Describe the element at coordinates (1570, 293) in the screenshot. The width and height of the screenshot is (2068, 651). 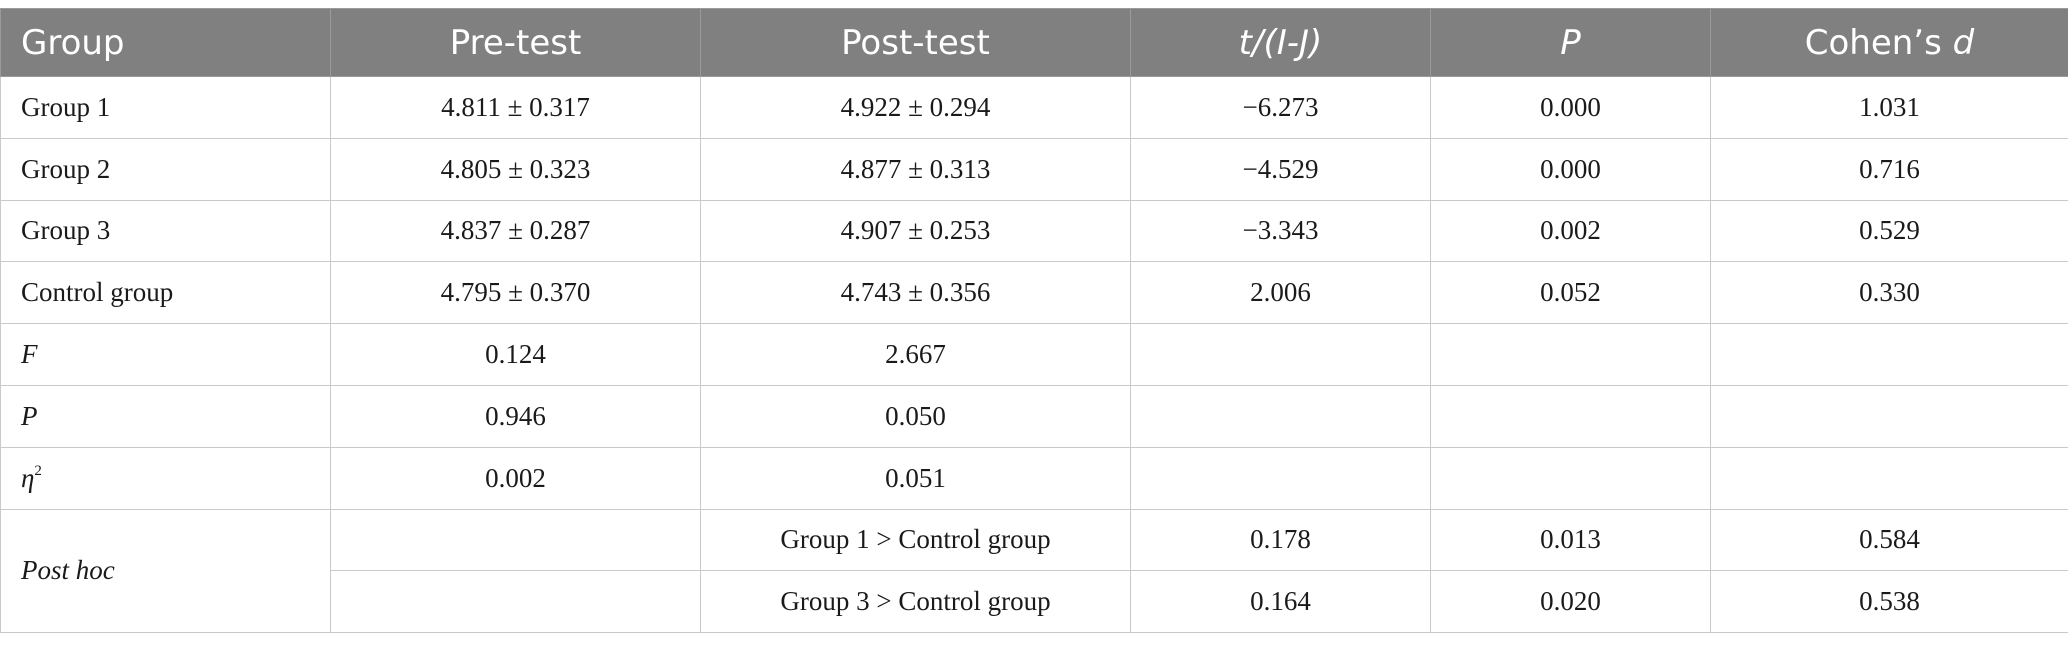
I see `p-value: 0.052` at that location.